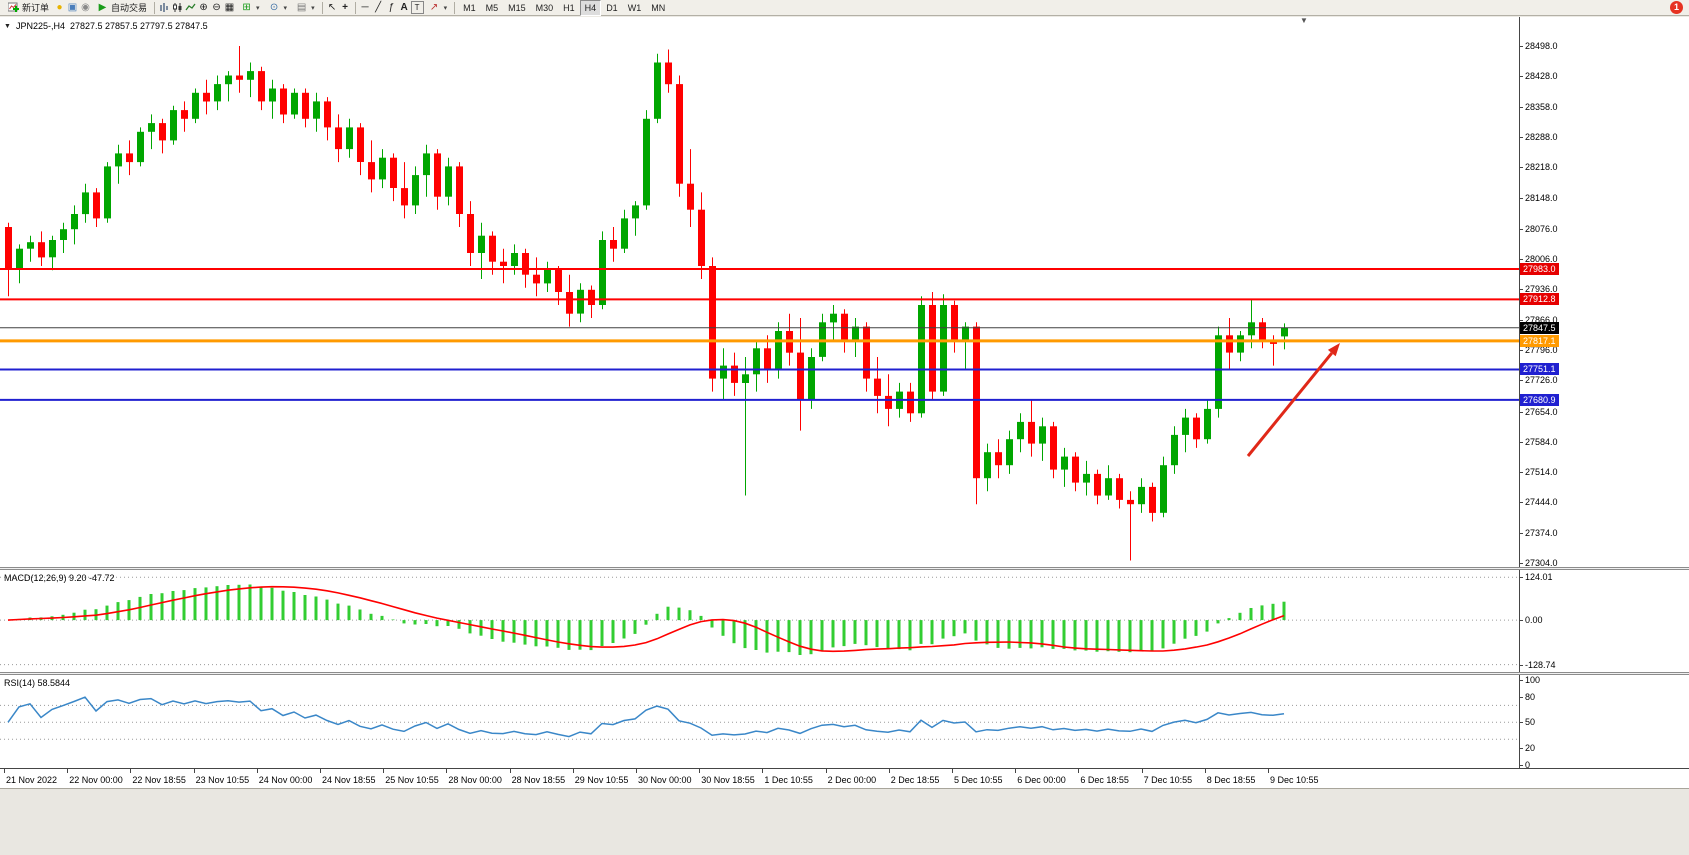 The height and width of the screenshot is (855, 1689). What do you see at coordinates (301, 7) in the screenshot?
I see `template-icon: ▤` at bounding box center [301, 7].